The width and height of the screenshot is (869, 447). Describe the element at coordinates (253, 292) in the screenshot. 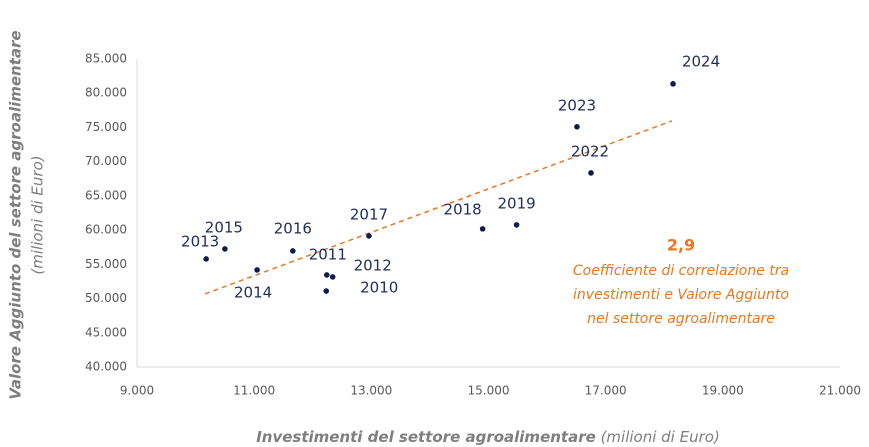

I see `point-label: 2014` at that location.